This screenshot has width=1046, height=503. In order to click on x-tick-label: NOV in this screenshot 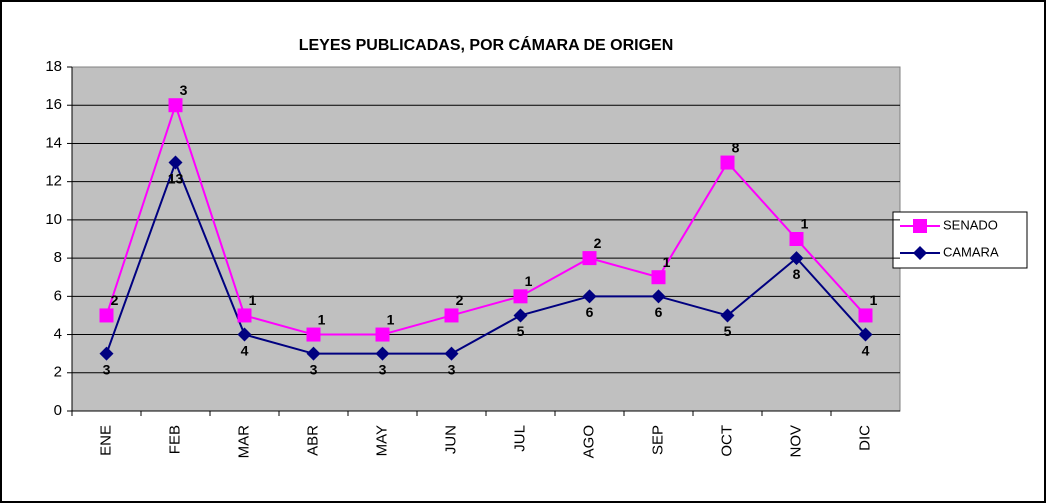, I will do `click(795, 441)`.